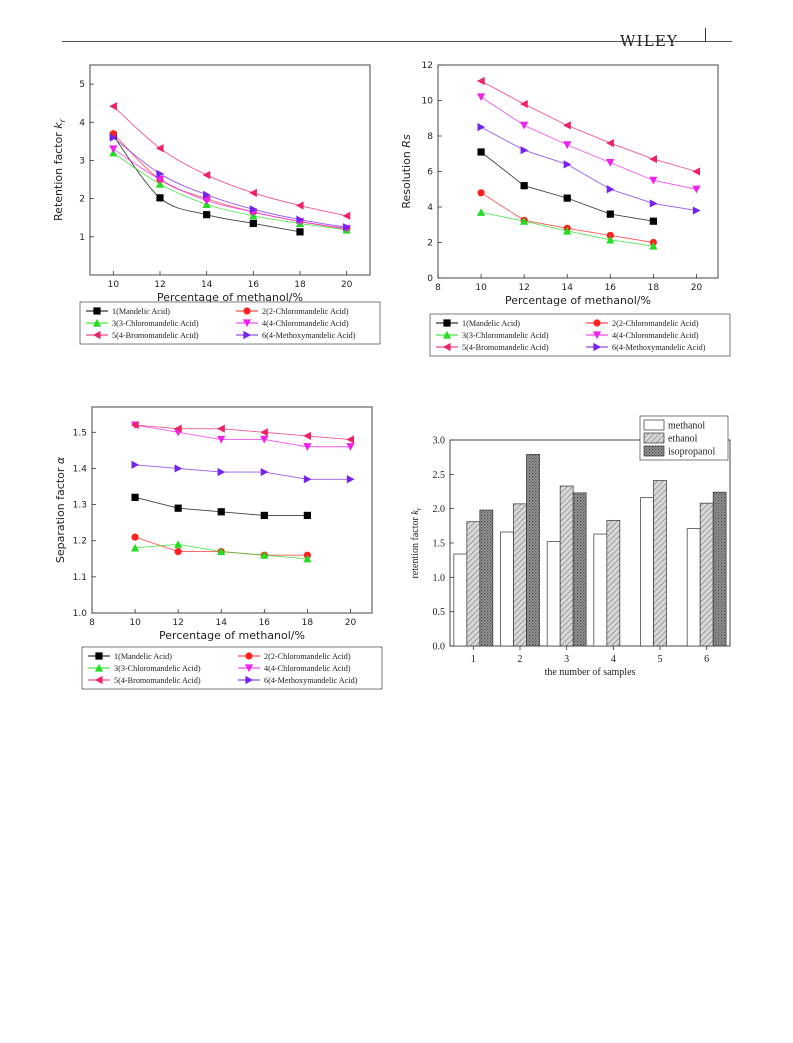 The height and width of the screenshot is (1043, 793). I want to click on legend-box, so click(230, 323).